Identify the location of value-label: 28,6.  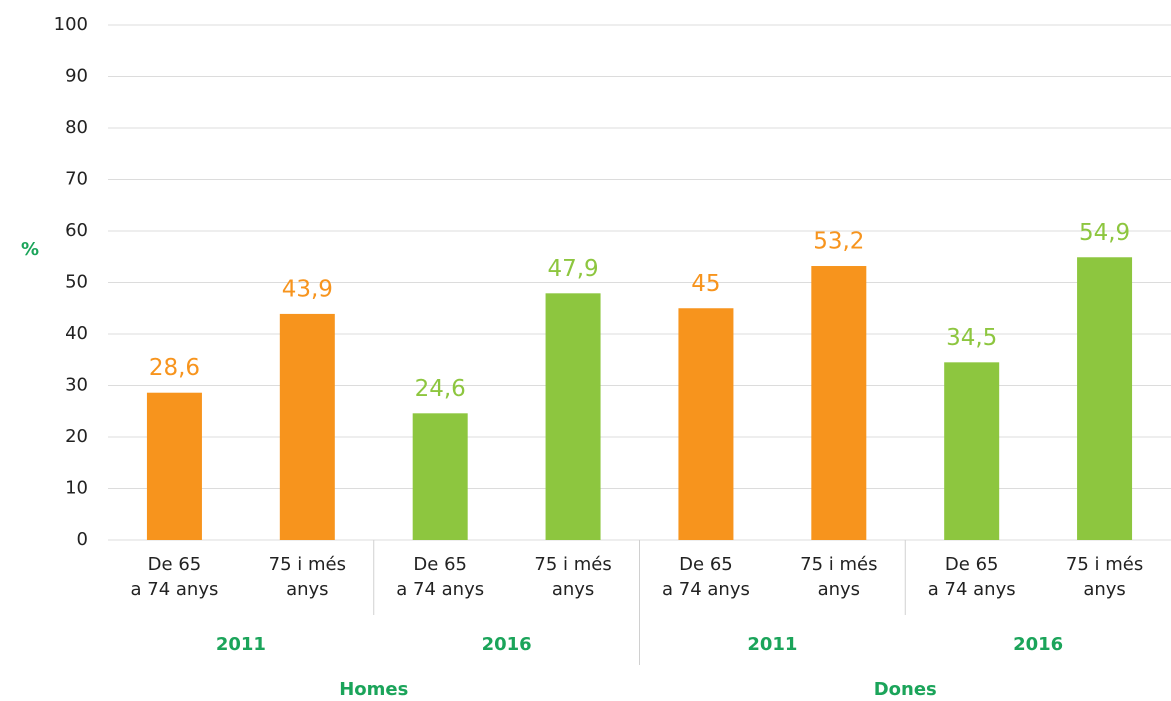
(174, 368).